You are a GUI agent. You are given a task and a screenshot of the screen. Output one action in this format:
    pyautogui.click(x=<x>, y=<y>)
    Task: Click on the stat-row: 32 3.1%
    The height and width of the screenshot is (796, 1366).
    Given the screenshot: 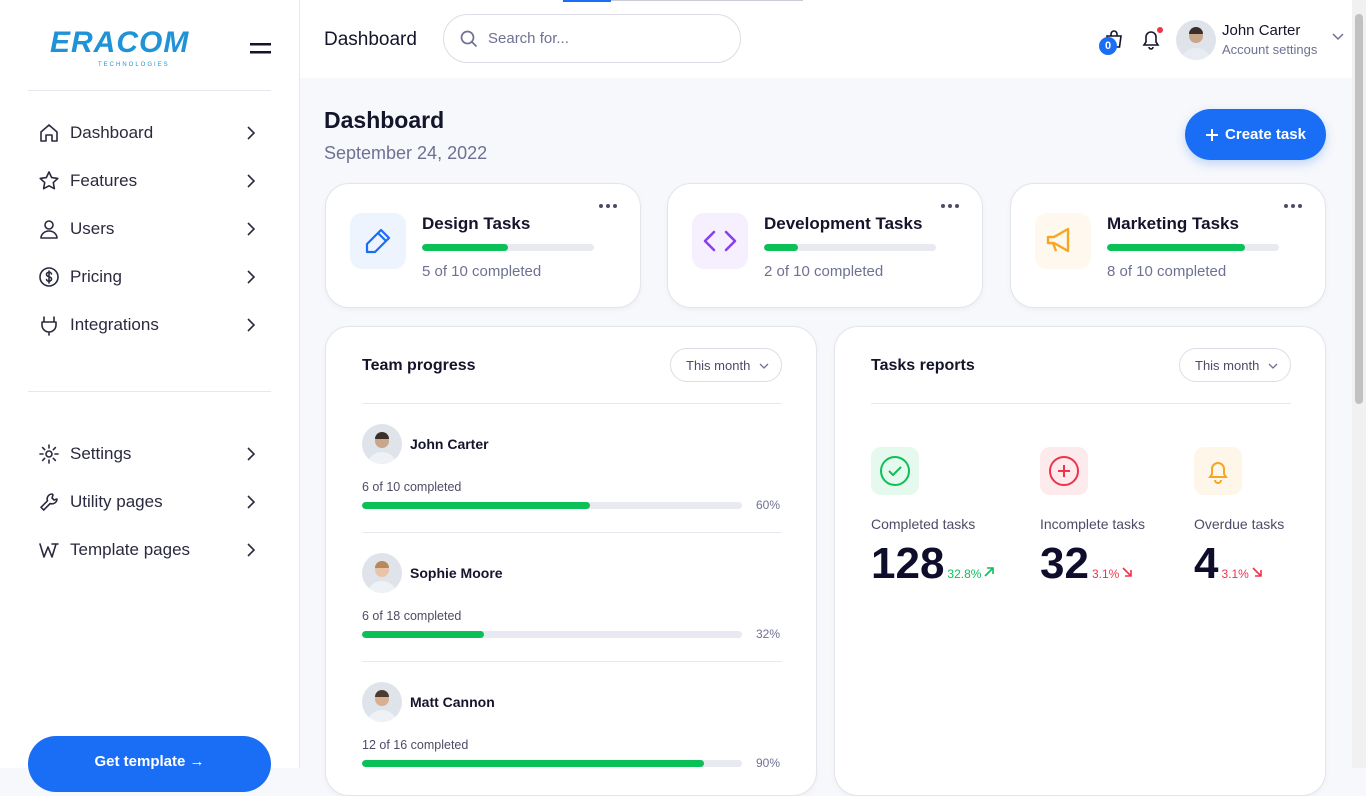 What is the action you would take?
    pyautogui.click(x=1086, y=564)
    